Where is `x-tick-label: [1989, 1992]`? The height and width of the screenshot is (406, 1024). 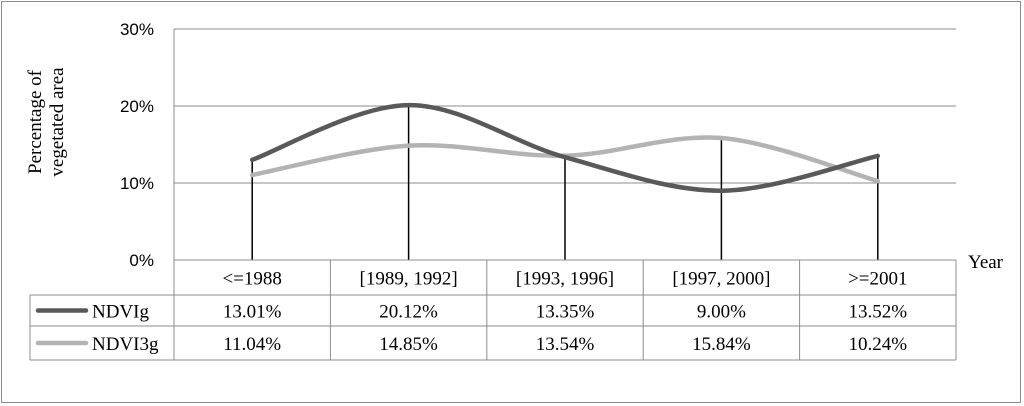 x-tick-label: [1989, 1992] is located at coordinates (409, 279).